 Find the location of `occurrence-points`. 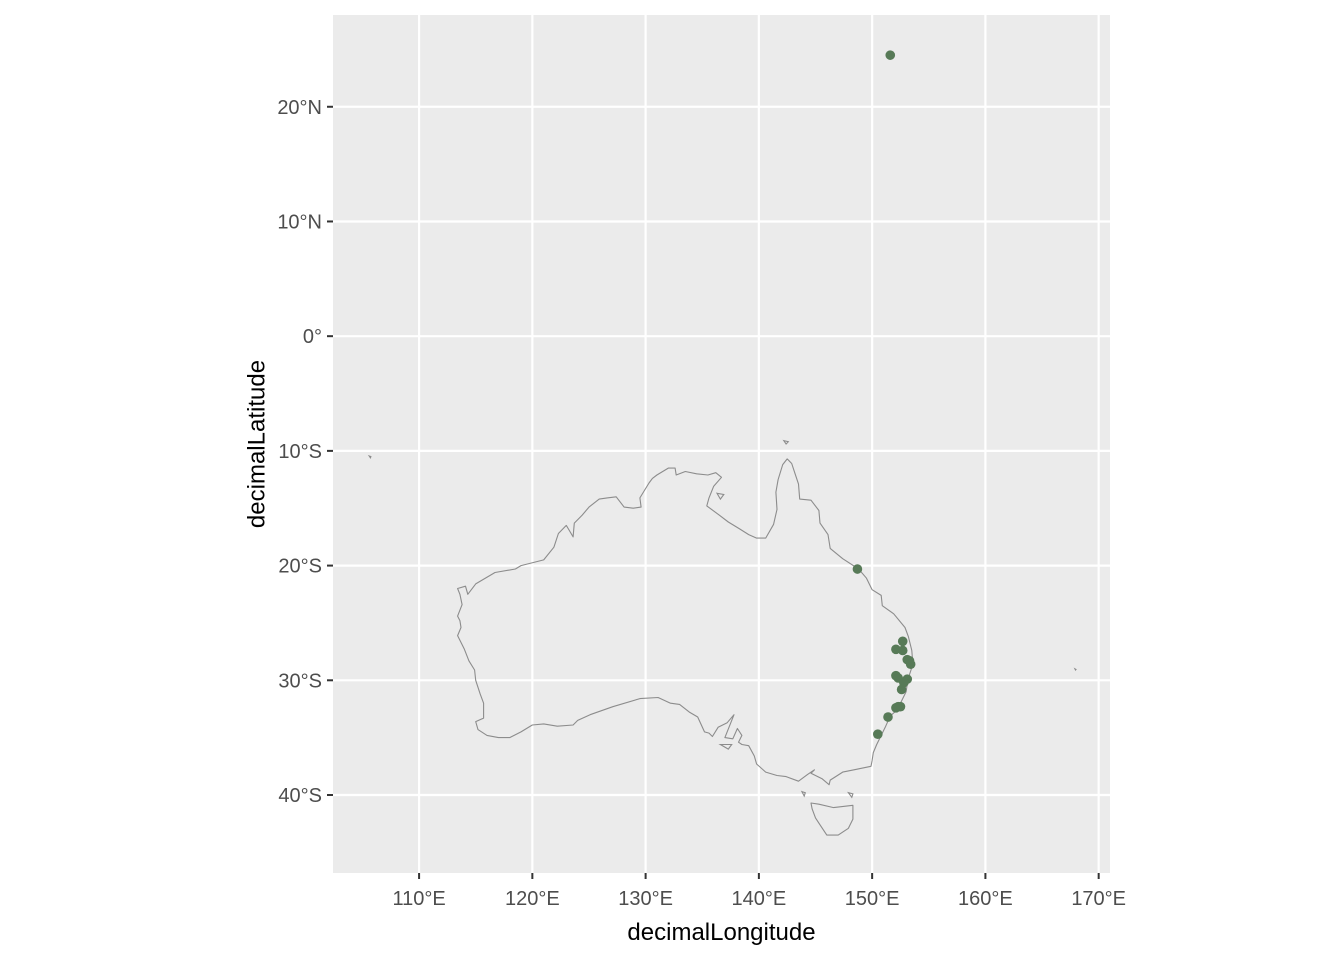

occurrence-points is located at coordinates (884, 395).